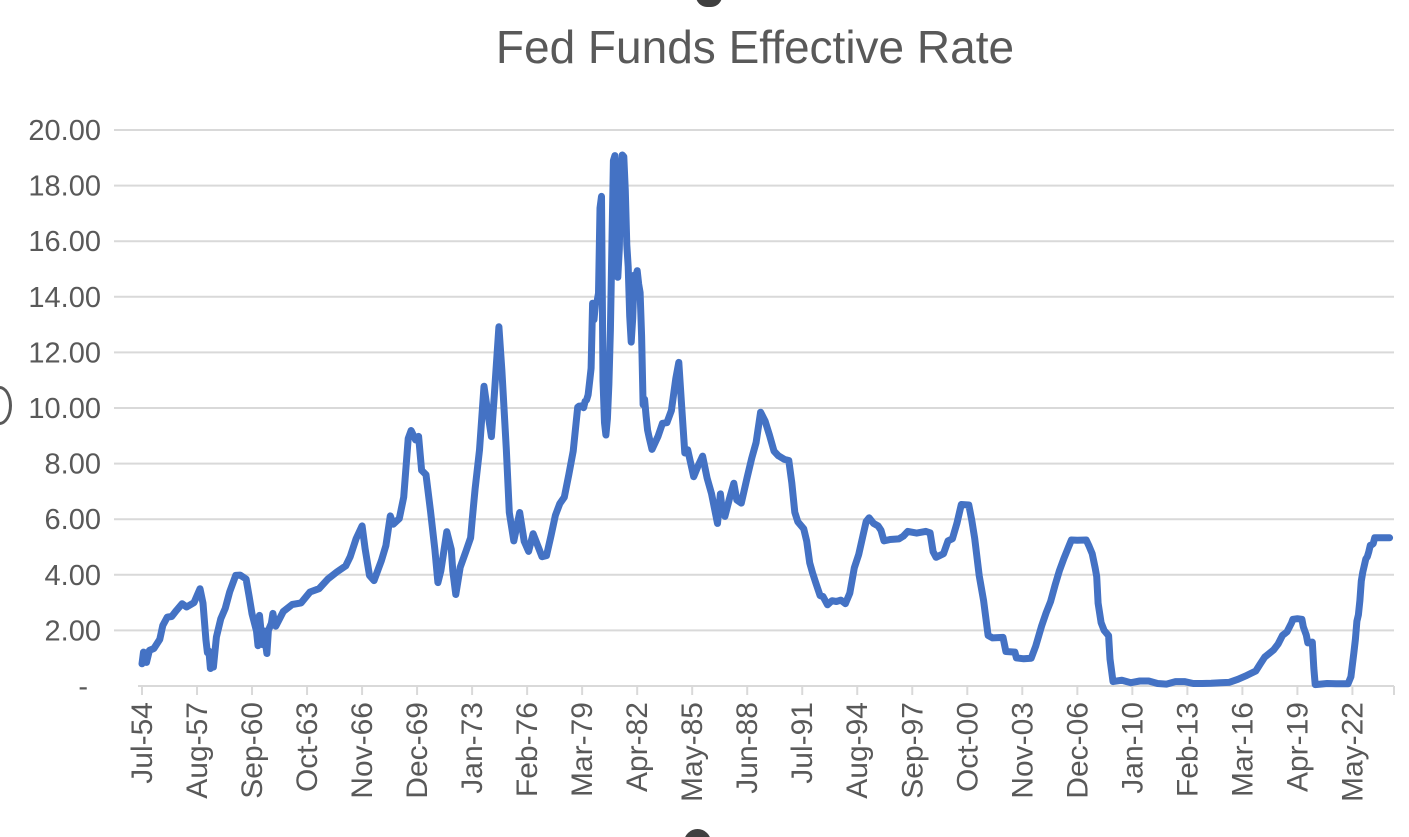 The width and height of the screenshot is (1409, 837). Describe the element at coordinates (967, 747) in the screenshot. I see `x-tick-label: Oct-00` at that location.